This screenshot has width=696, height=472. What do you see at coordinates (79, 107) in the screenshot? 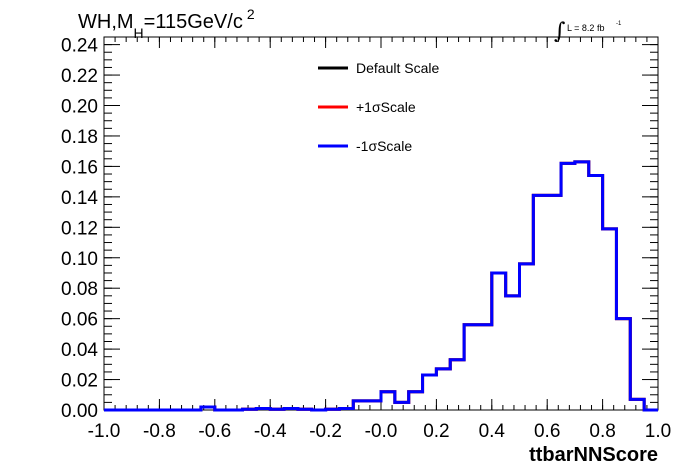
I see `y-tick-label: 0.20` at bounding box center [79, 107].